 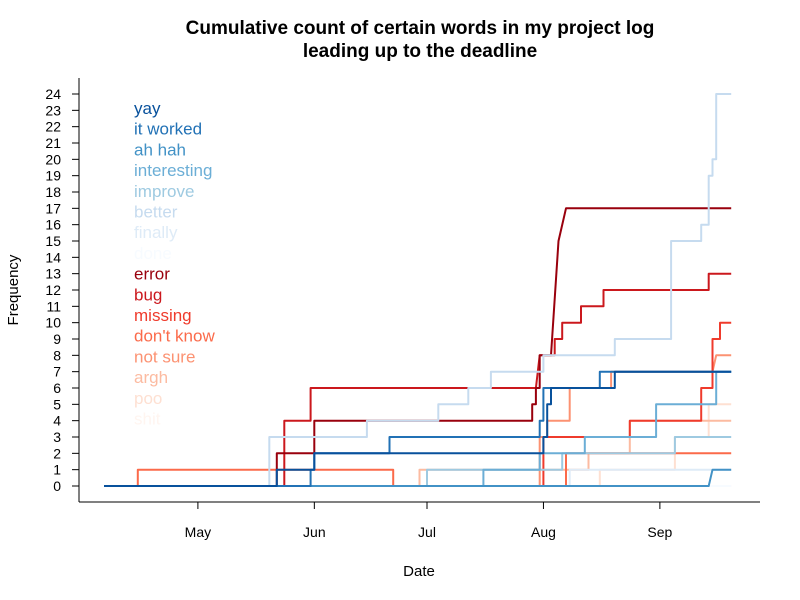 What do you see at coordinates (53, 306) in the screenshot?
I see `y-tick-label: 11` at bounding box center [53, 306].